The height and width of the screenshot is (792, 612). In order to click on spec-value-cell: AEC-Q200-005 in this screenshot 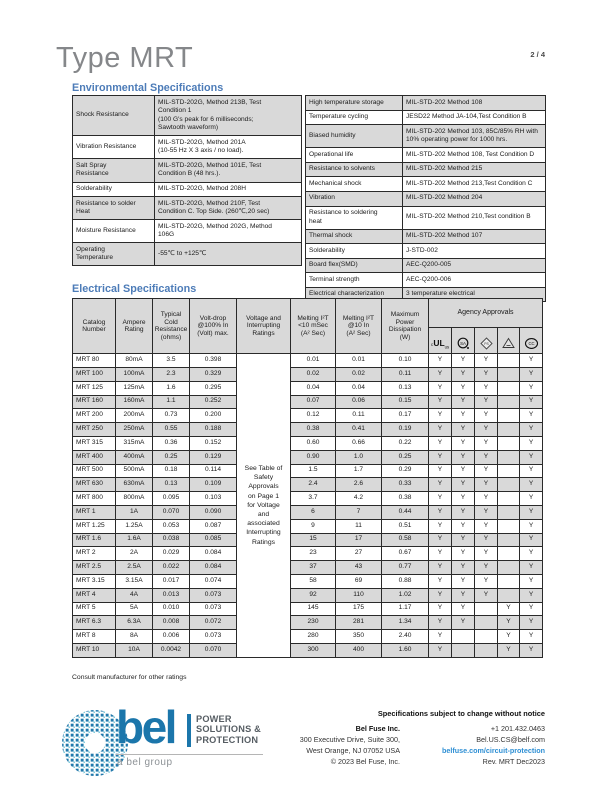, I will do `click(474, 265)`.